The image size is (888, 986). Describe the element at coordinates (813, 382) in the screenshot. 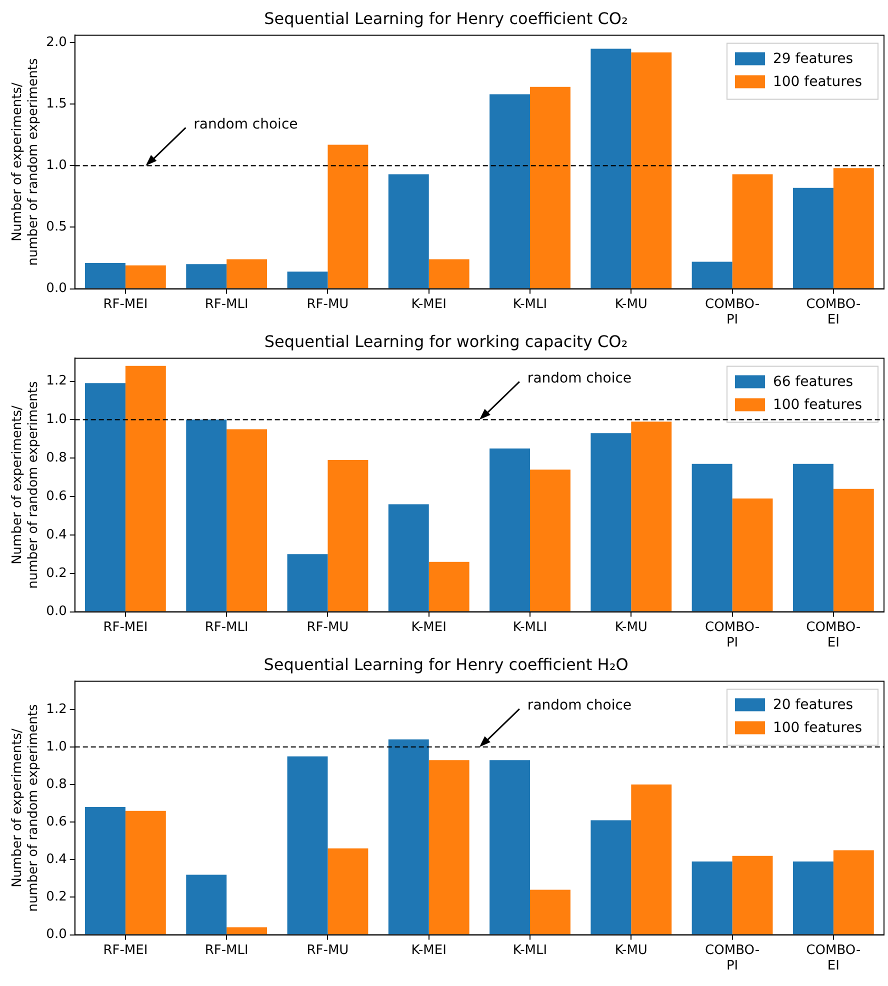

I see `legend-label: 66 features` at that location.